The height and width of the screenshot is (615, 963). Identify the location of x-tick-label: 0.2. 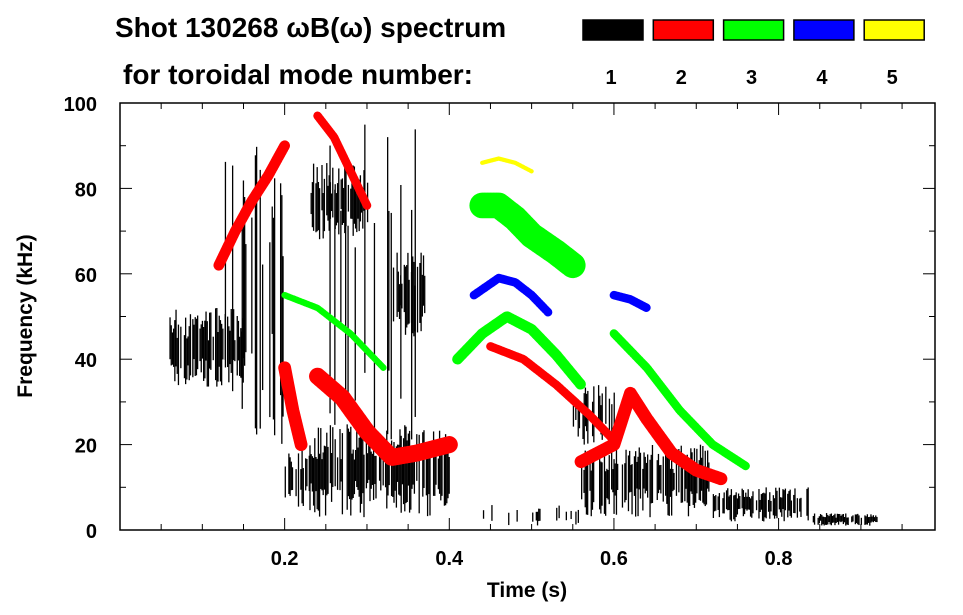
(285, 559).